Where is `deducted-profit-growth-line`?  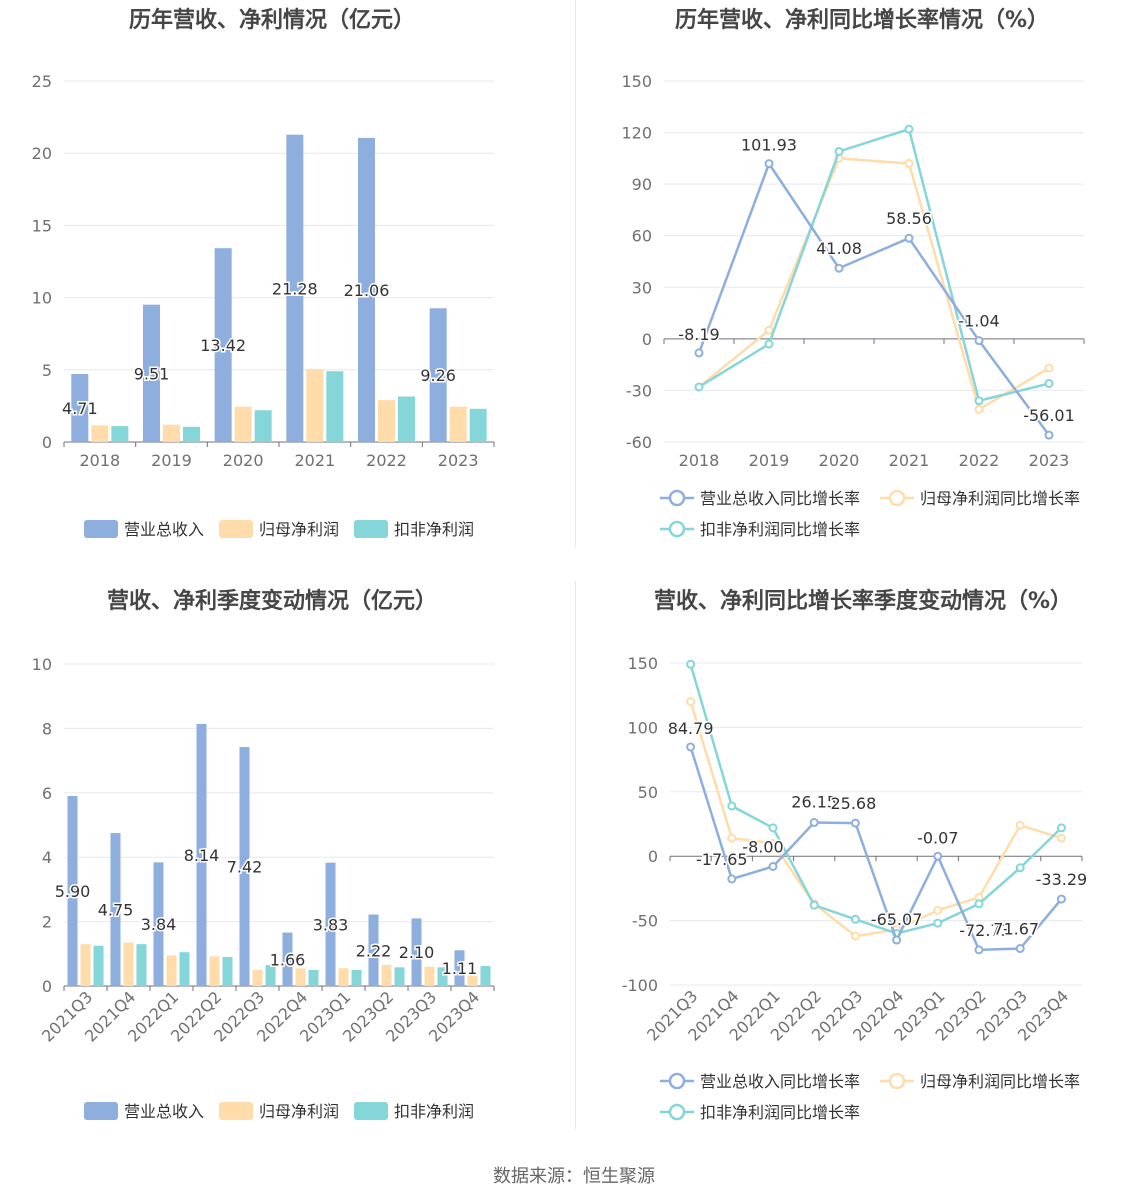
deducted-profit-growth-line is located at coordinates (874, 265).